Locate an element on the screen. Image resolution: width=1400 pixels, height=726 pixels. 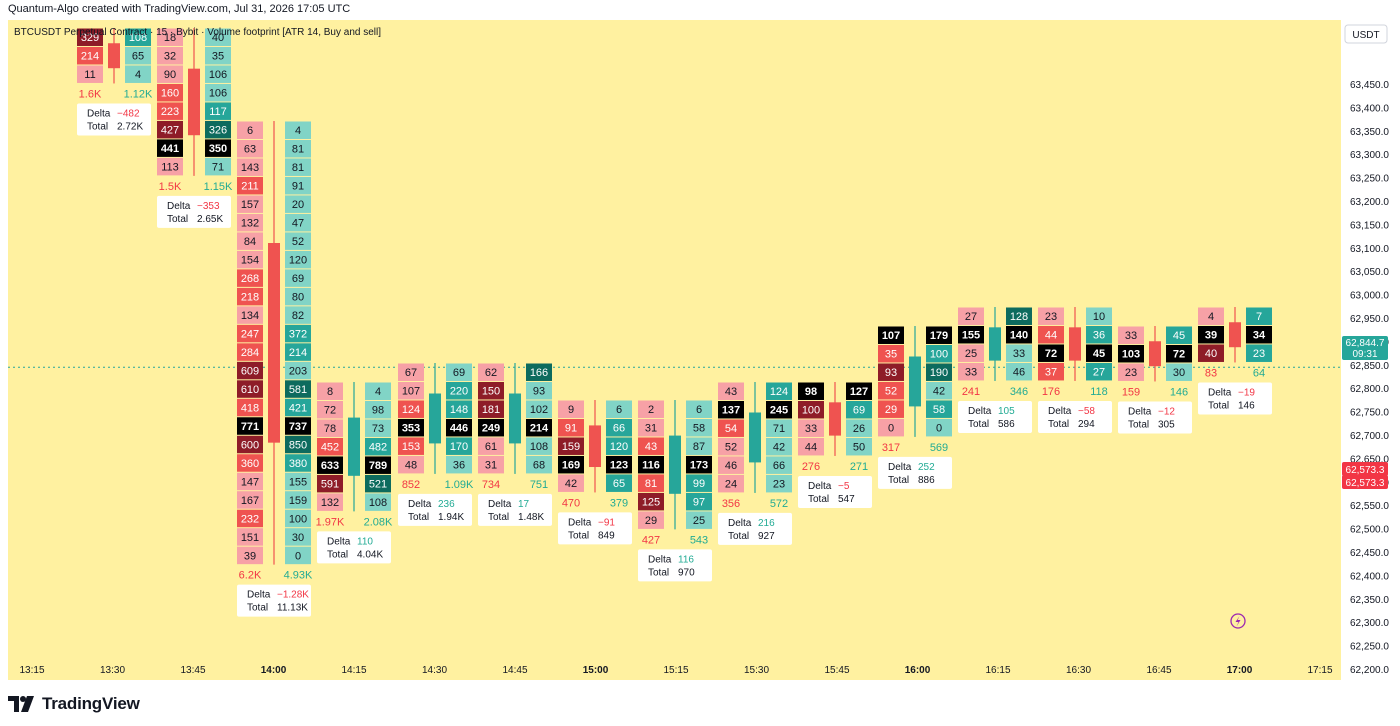
x-tick-label: 16:15 is located at coordinates (997, 670).